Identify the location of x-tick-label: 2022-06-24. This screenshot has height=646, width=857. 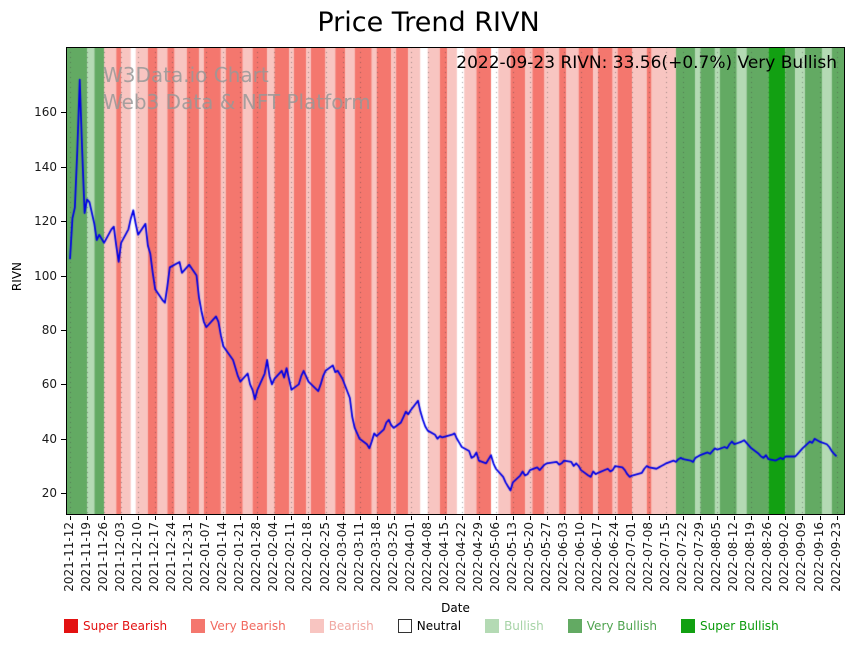
(614, 557).